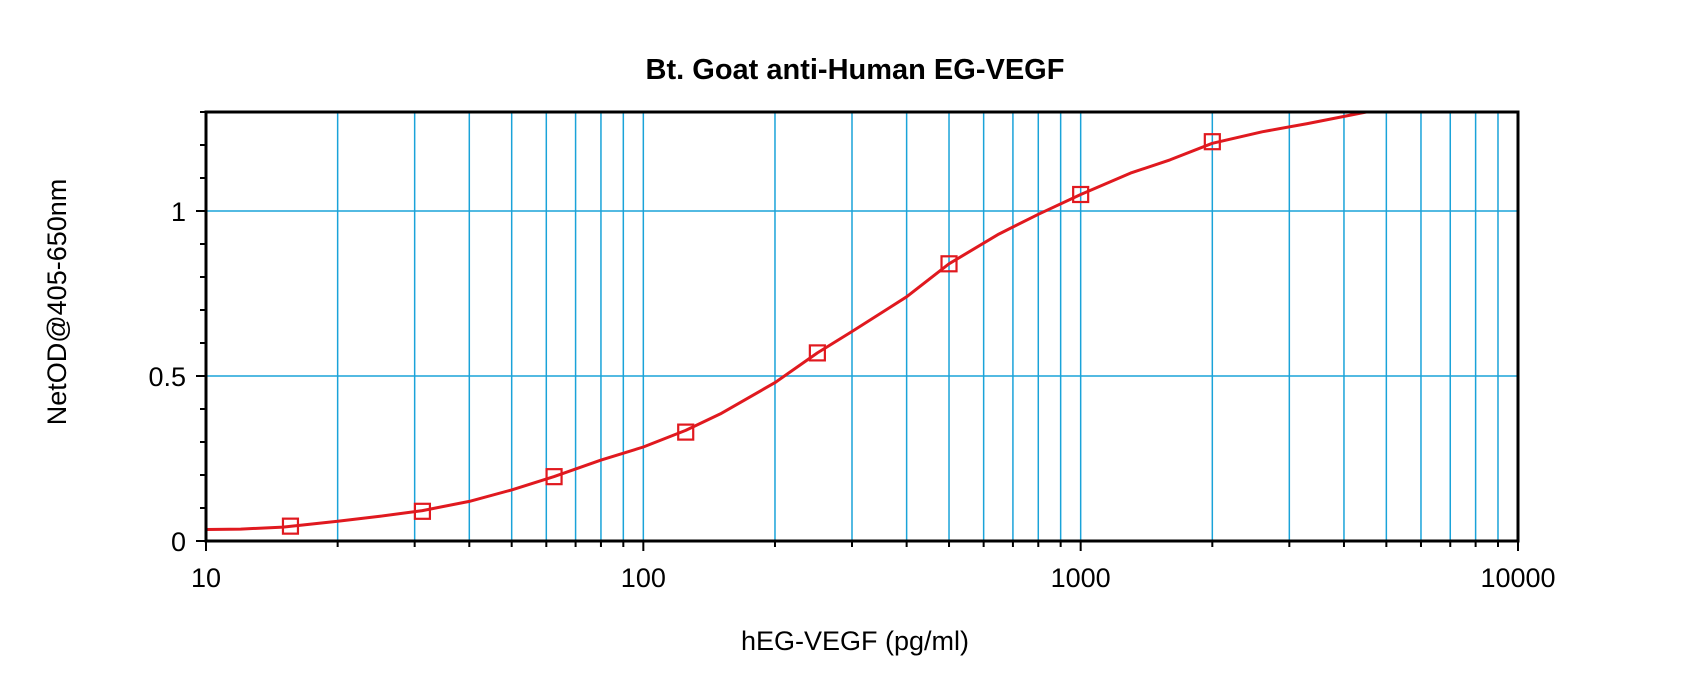 Image resolution: width=1700 pixels, height=676 pixels. What do you see at coordinates (1517, 578) in the screenshot?
I see `x-tick-label: 10000` at bounding box center [1517, 578].